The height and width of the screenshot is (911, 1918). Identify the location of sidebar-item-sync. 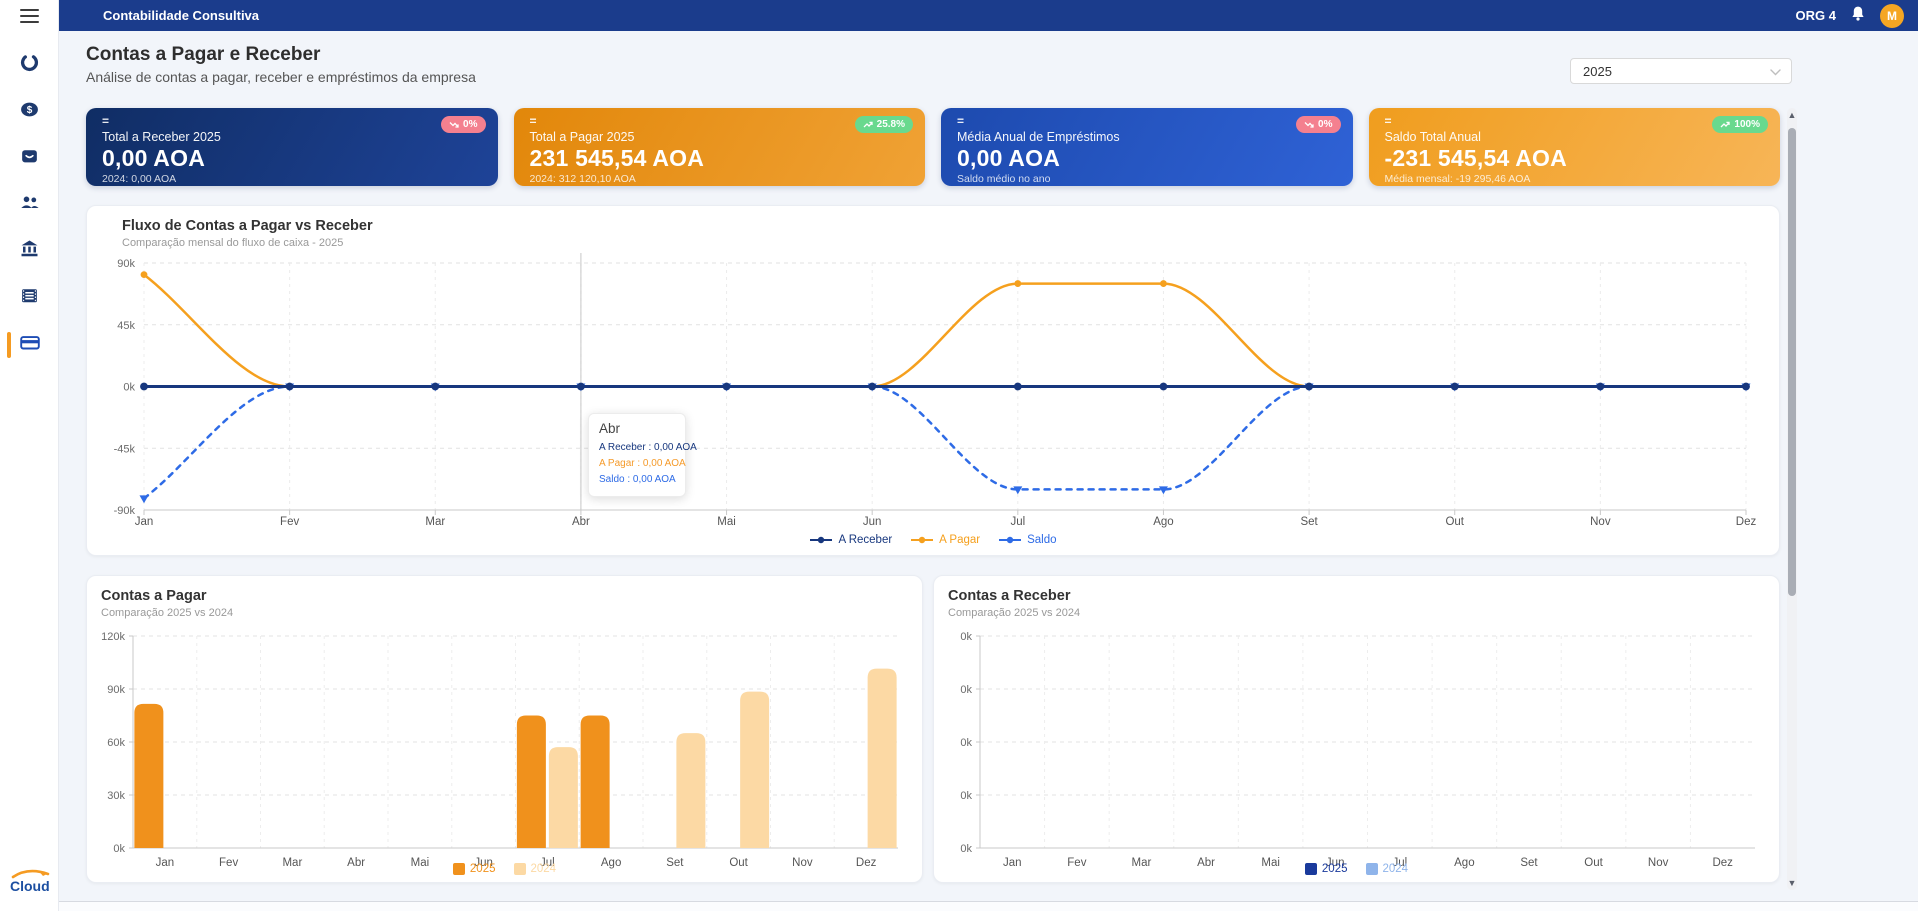
(29, 65).